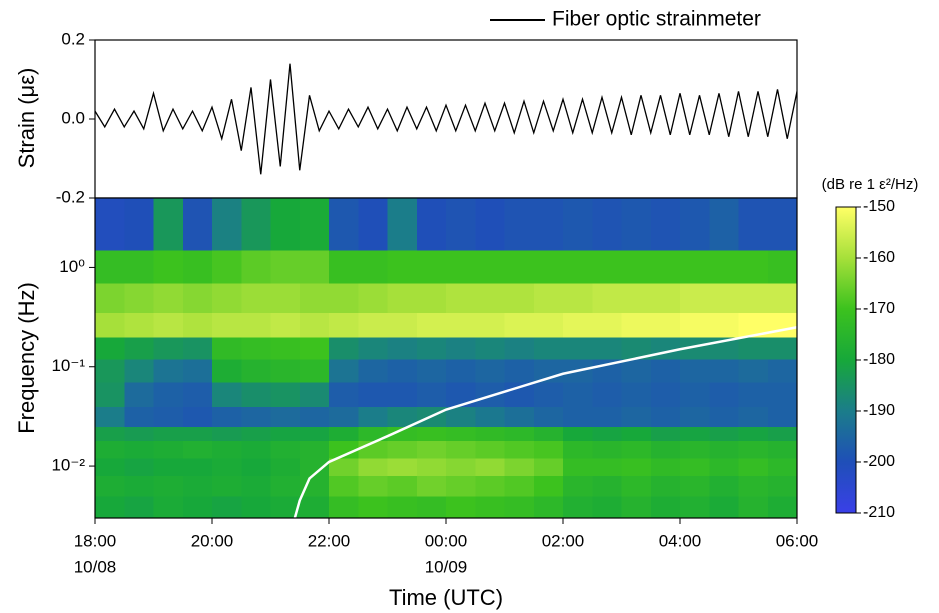 This screenshot has width=939, height=613. Describe the element at coordinates (70, 196) in the screenshot. I see `y-tick-label: -0.2` at that location.